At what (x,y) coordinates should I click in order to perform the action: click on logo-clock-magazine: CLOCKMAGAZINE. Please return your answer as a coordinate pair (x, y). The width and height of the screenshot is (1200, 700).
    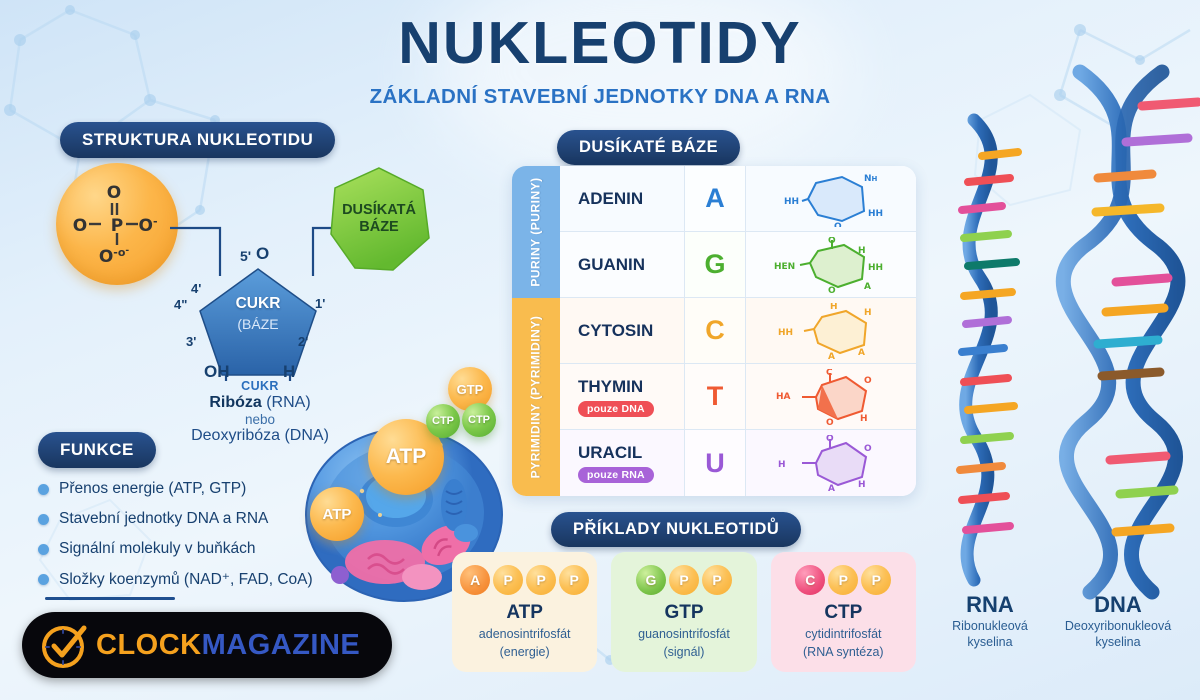
    Looking at the image, I should click on (207, 645).